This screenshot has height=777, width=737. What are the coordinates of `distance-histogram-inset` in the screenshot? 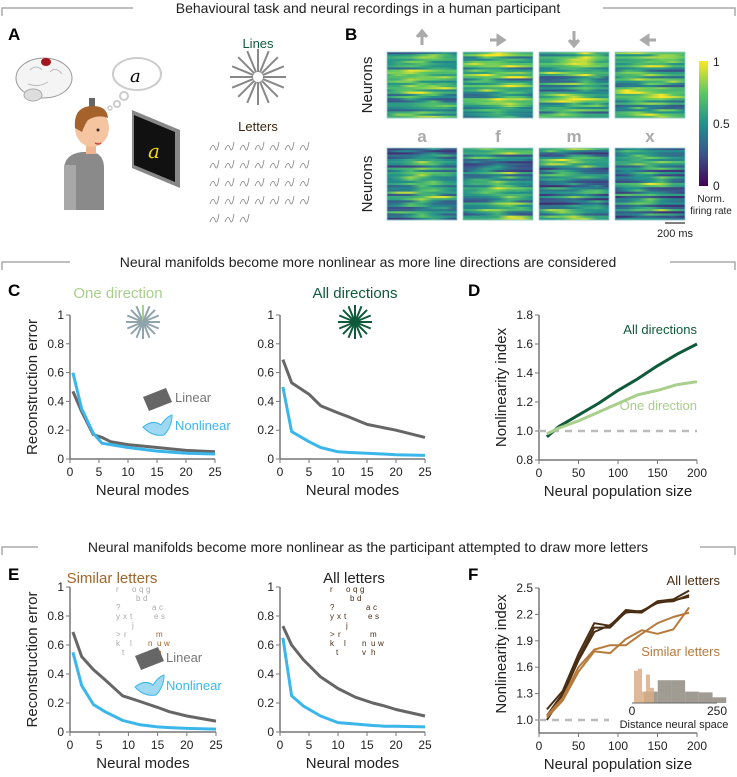 It's located at (679, 686).